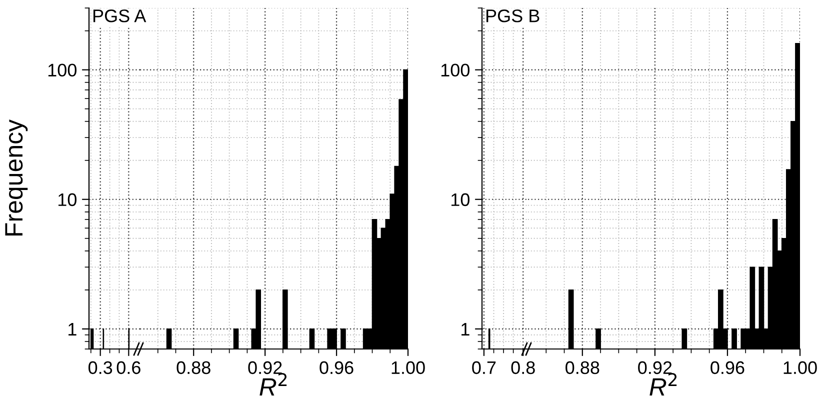 This screenshot has width=820, height=411. Describe the element at coordinates (523, 367) in the screenshot. I see `x-tick-label: 0.8` at that location.